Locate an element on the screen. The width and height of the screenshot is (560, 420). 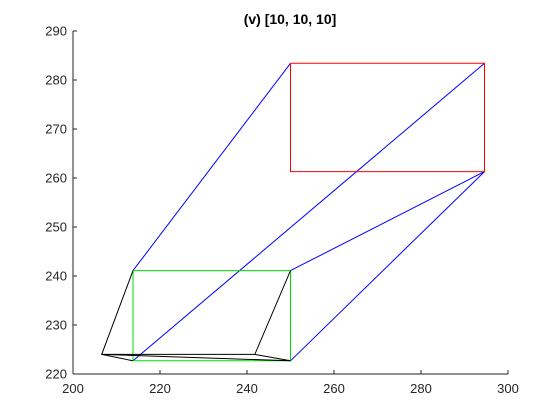
x-tick-label-1: 220 is located at coordinates (160, 388).